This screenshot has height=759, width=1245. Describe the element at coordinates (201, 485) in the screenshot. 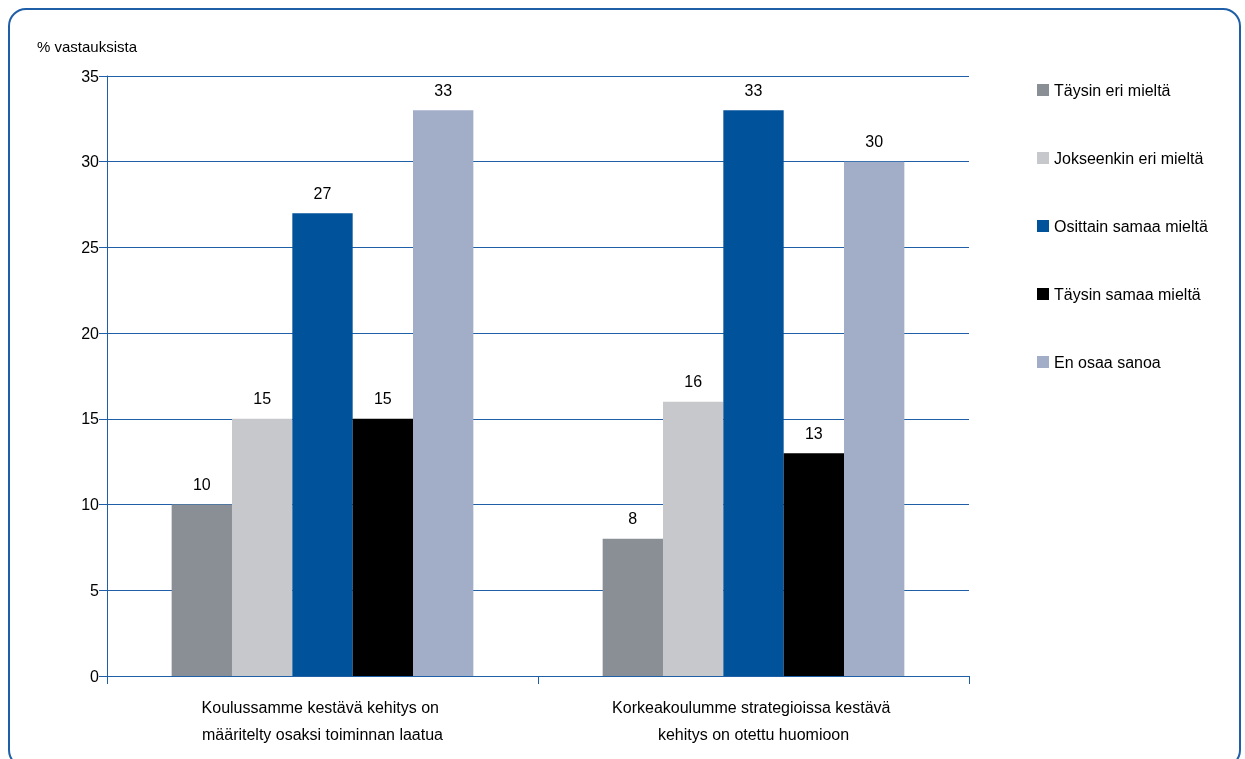

I see `data-label: 10` at that location.